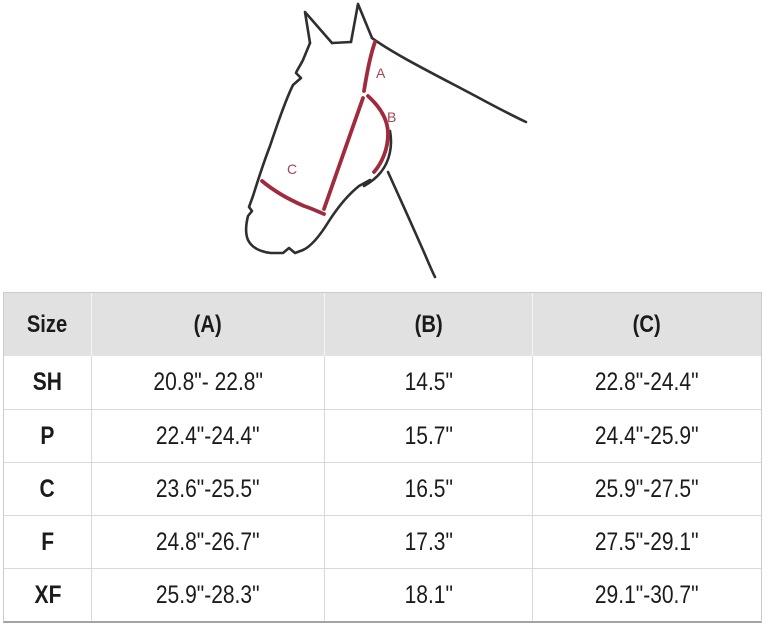  I want to click on cell-f-c-text: 27.5"-29.1", so click(647, 541).